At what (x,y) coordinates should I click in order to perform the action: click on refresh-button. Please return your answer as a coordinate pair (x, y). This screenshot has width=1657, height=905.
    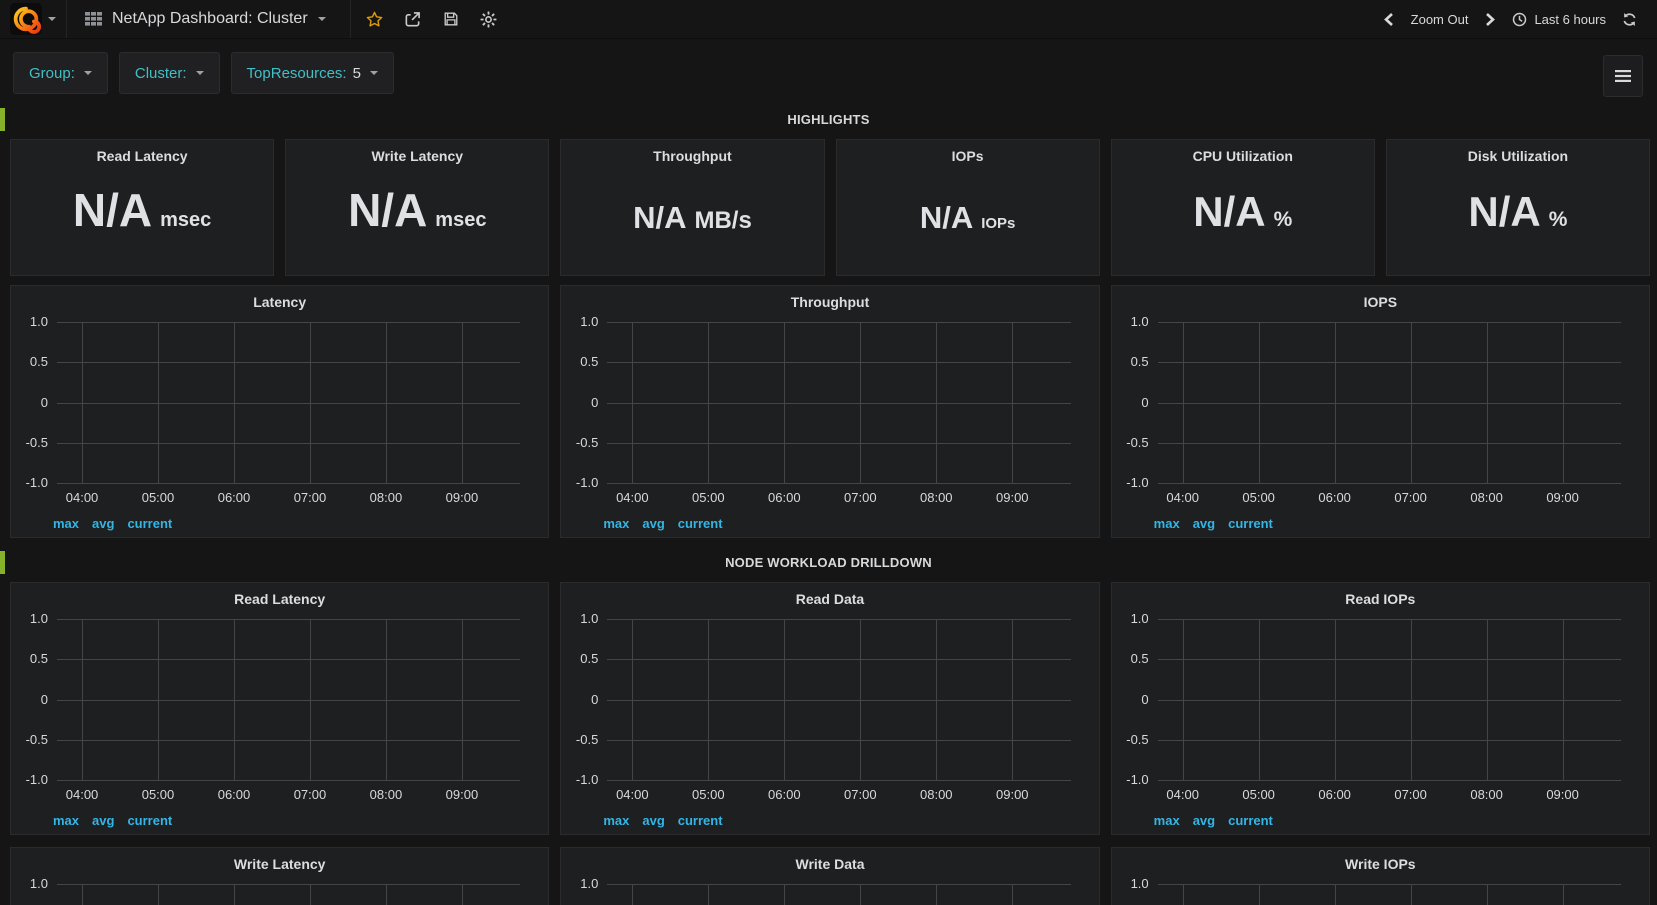
    Looking at the image, I should click on (1629, 19).